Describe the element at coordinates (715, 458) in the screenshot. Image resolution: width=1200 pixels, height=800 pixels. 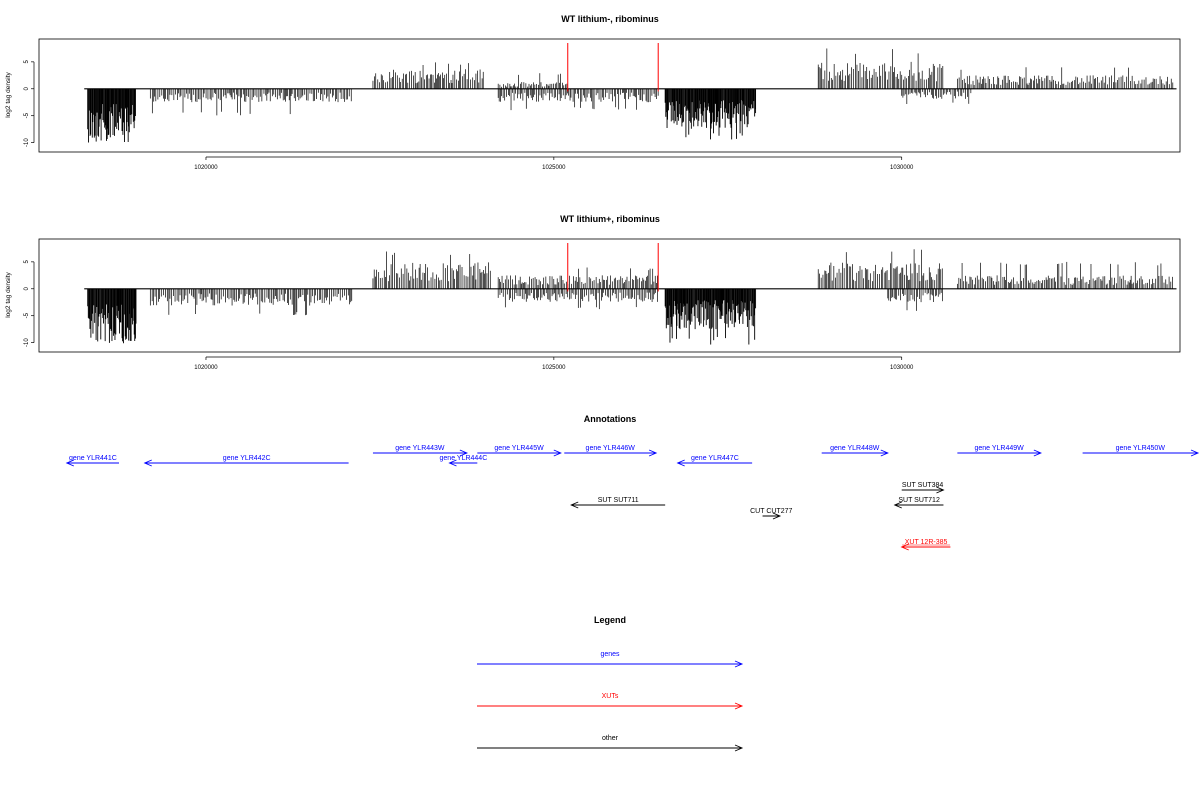
I see `feature-label: gene YLR447C` at that location.